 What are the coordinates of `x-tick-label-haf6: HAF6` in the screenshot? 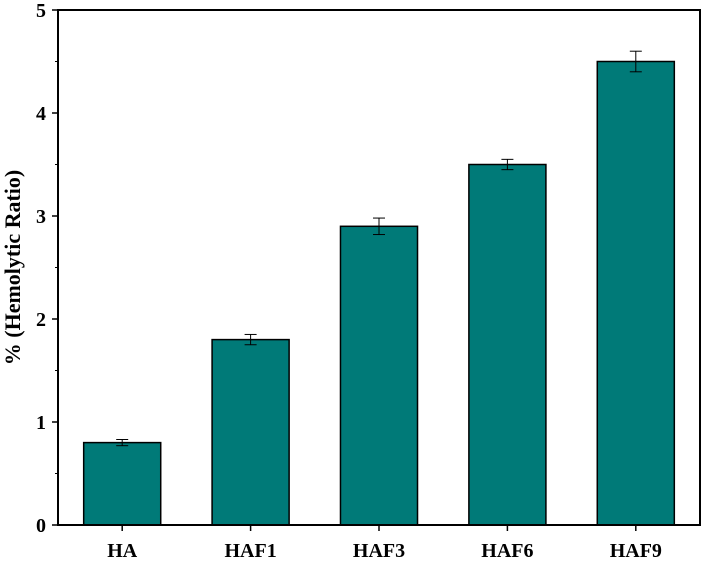 It's located at (507, 551).